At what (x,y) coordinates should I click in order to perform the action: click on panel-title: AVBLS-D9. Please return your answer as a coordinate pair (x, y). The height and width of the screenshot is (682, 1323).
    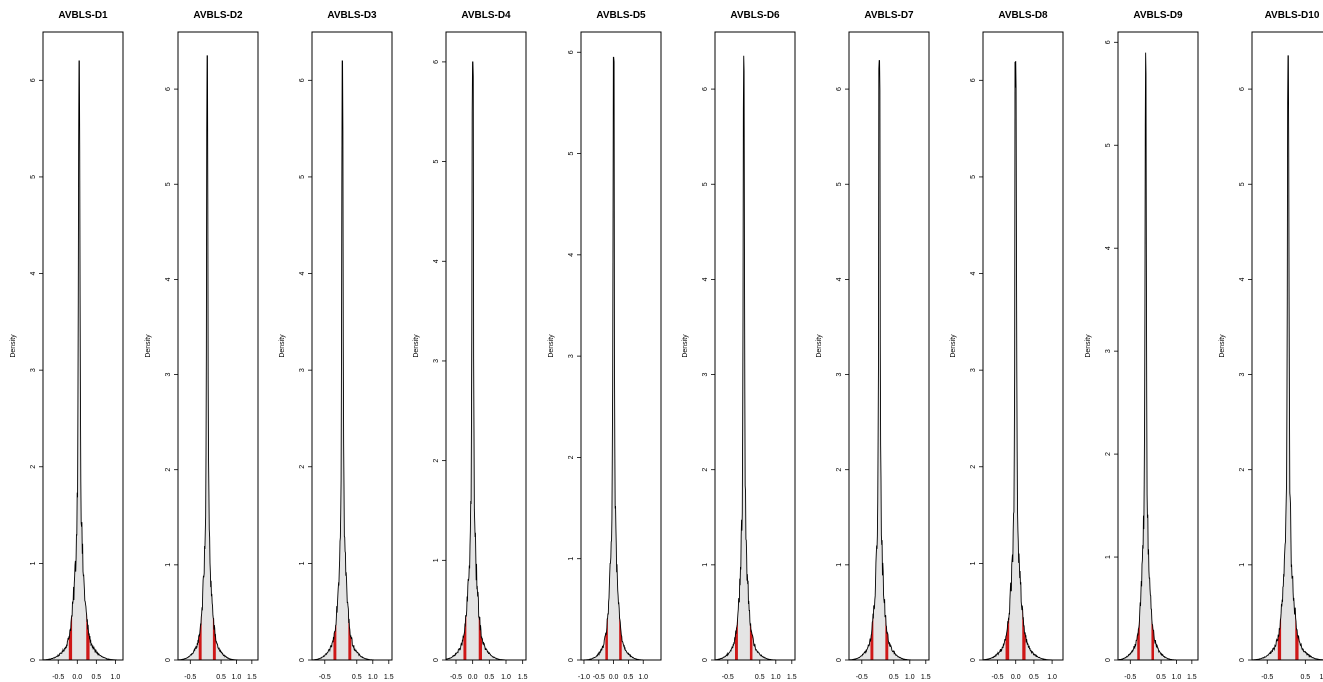
    Looking at the image, I should click on (1158, 15).